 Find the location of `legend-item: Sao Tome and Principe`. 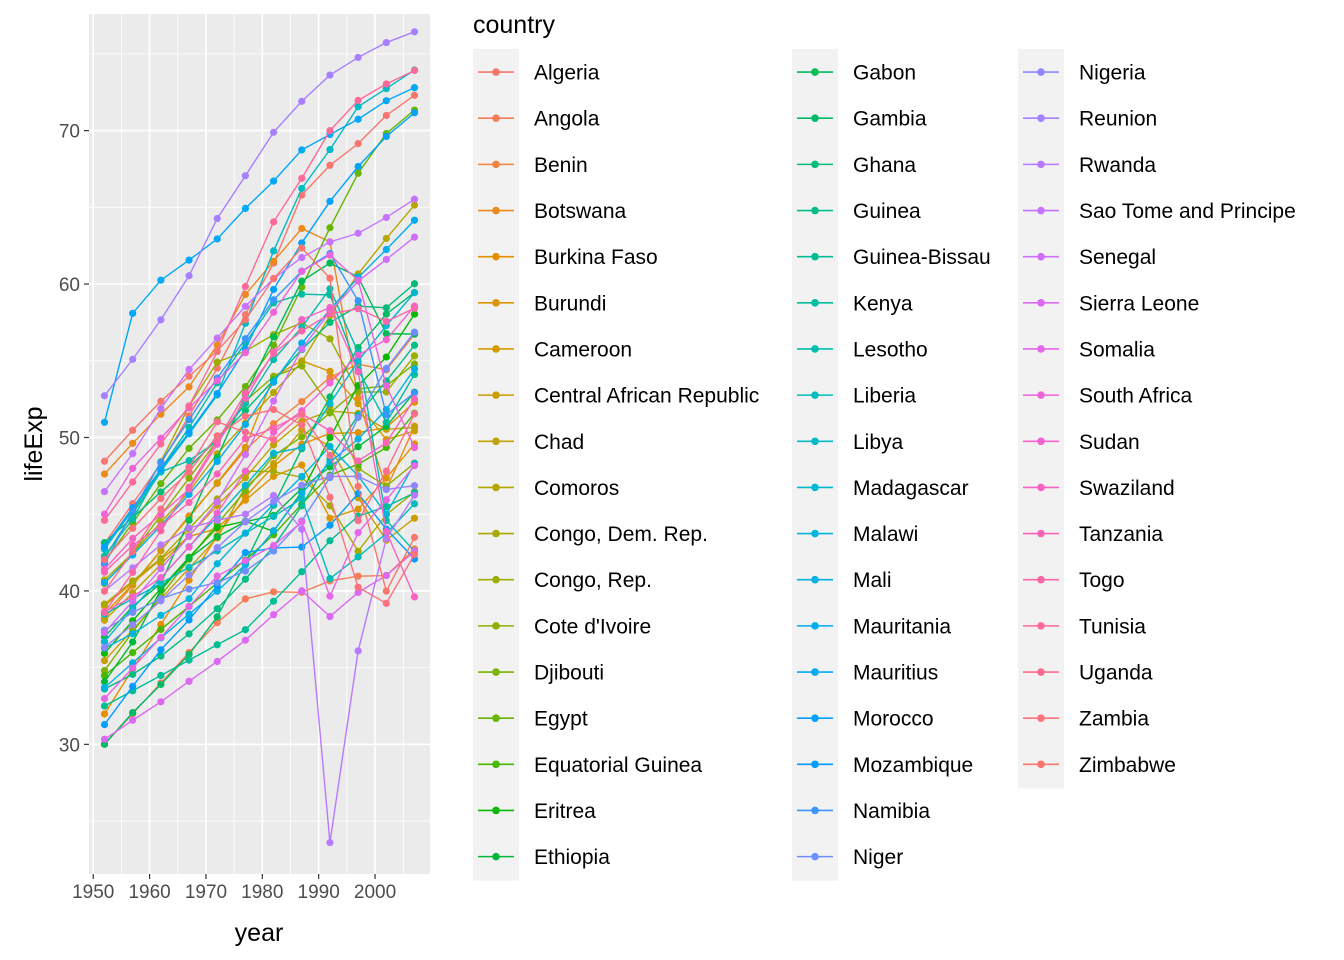

legend-item: Sao Tome and Principe is located at coordinates (1159, 211).